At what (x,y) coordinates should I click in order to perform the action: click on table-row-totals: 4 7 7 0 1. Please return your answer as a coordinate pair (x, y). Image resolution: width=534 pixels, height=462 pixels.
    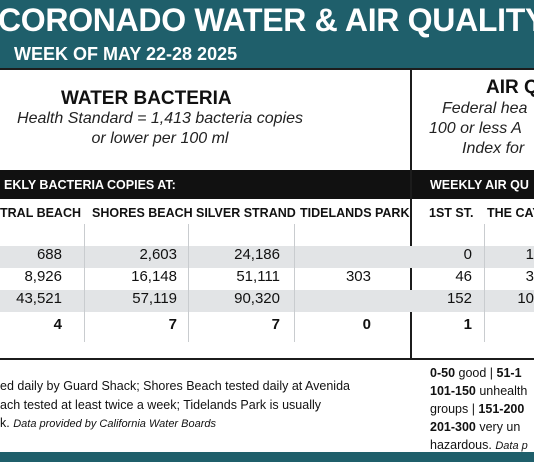
    Looking at the image, I should click on (267, 327).